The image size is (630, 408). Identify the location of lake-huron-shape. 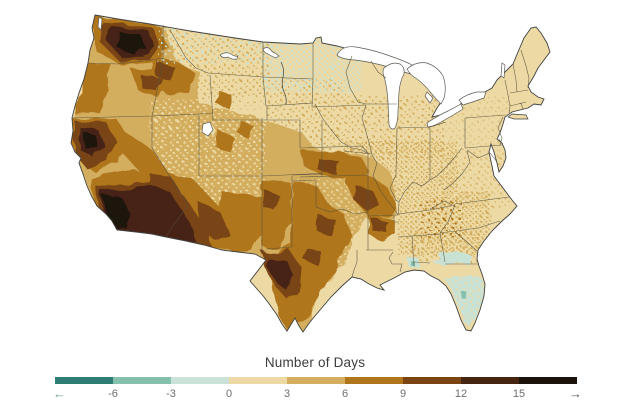
(426, 83).